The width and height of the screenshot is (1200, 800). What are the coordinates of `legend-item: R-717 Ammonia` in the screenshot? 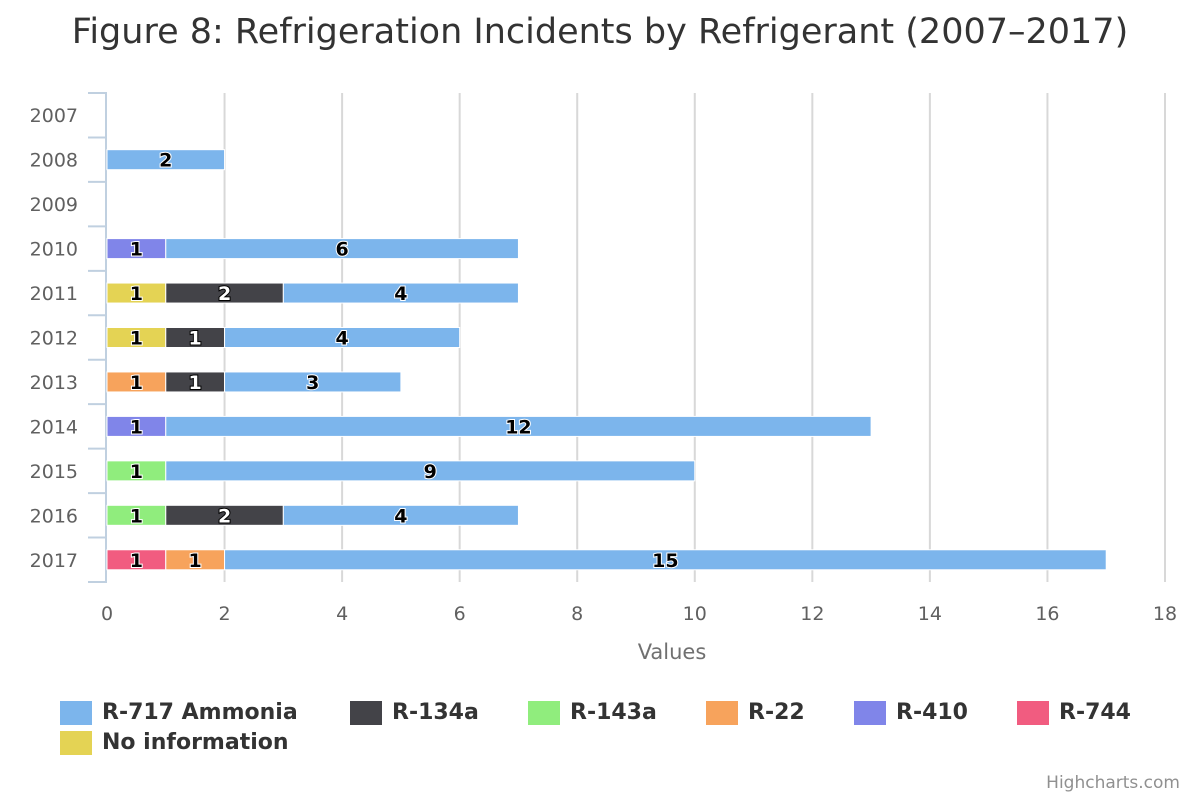 It's located at (179, 712).